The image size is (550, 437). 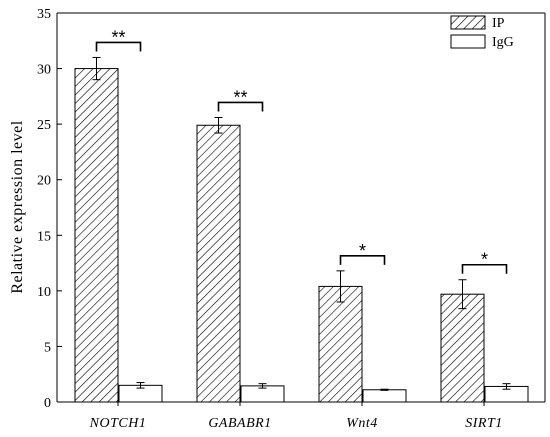 I want to click on significance-bracket-wnt4, so click(x=362, y=260).